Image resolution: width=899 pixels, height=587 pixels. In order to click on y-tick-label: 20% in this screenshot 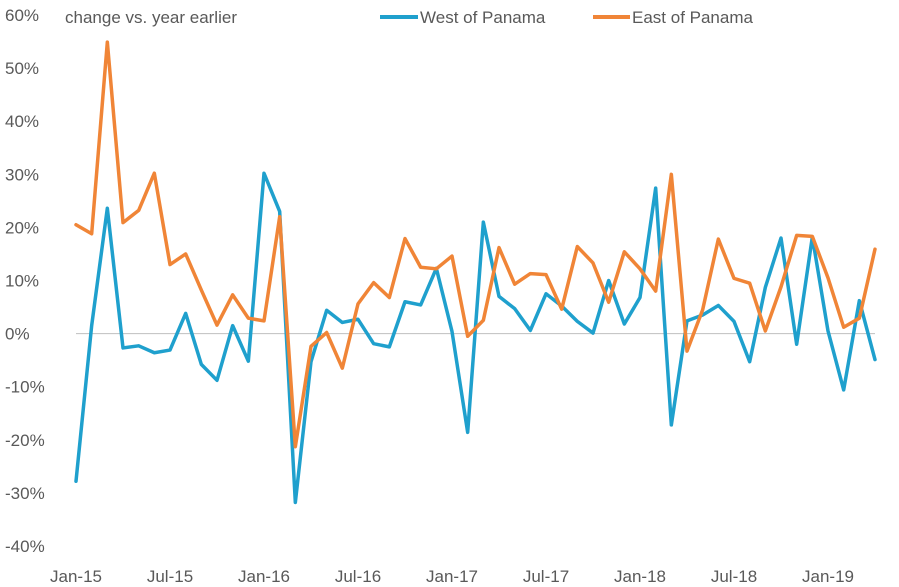, I will do `click(22, 227)`.